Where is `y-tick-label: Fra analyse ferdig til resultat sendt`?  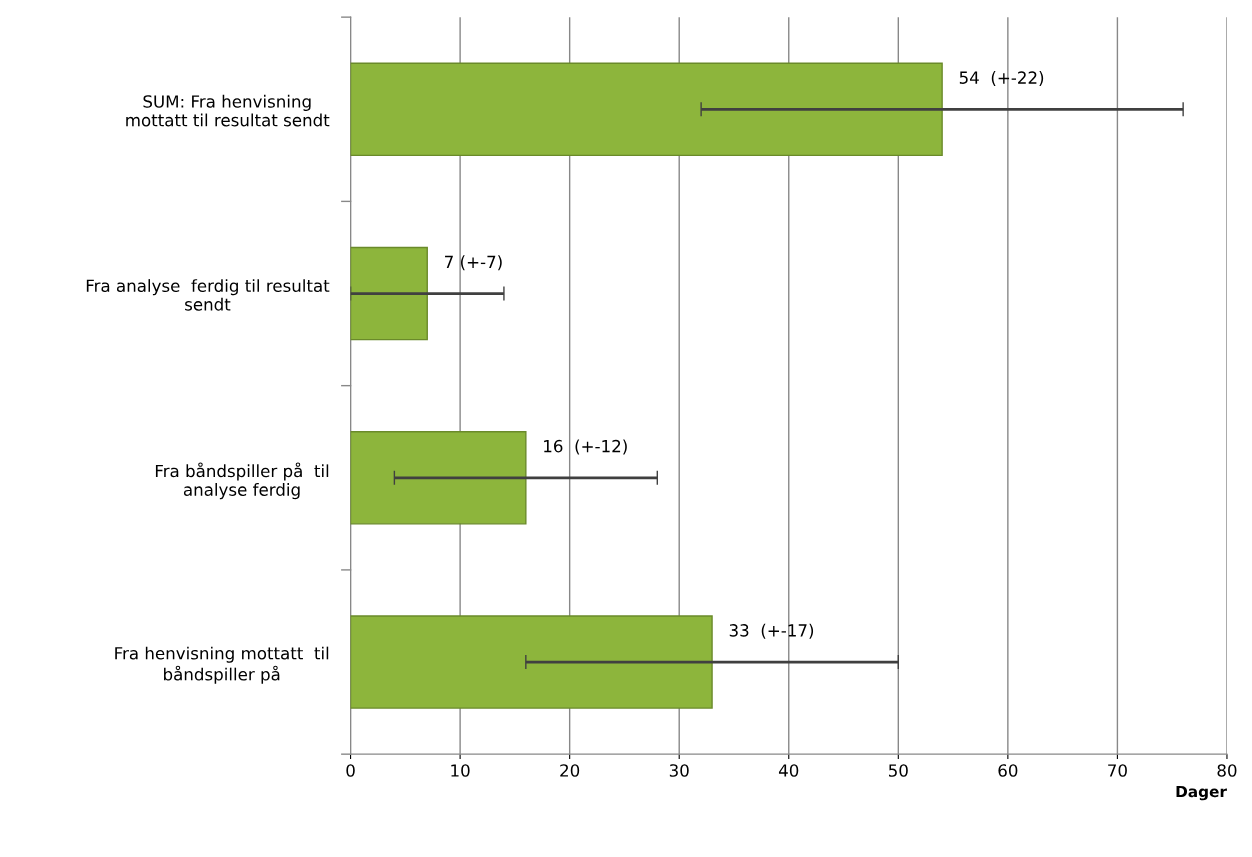
y-tick-label: Fra analyse ferdig til resultat sendt is located at coordinates (208, 295).